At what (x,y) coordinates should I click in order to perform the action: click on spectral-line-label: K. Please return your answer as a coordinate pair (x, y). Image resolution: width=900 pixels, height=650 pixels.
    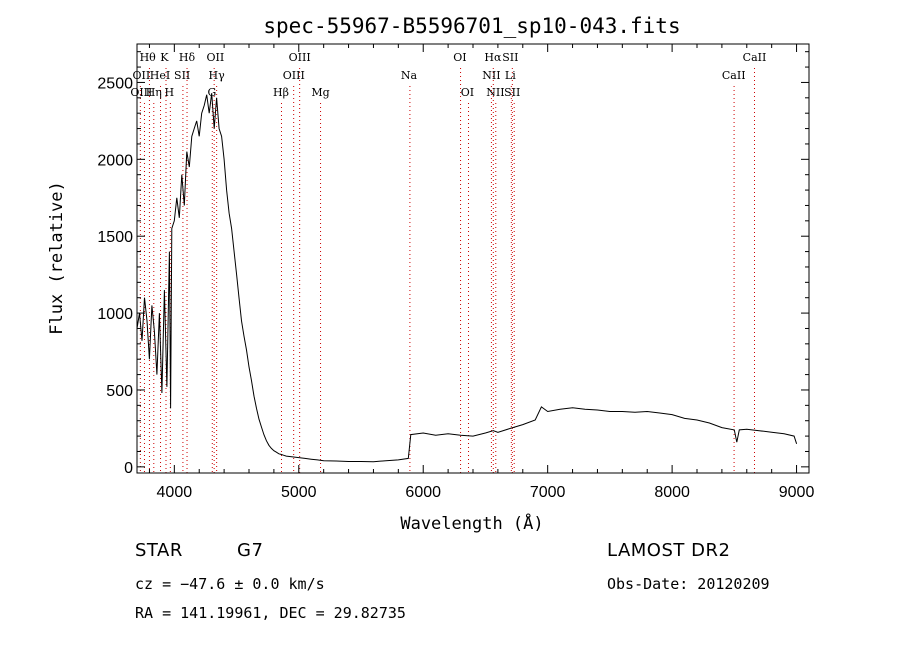
    Looking at the image, I should click on (164, 57).